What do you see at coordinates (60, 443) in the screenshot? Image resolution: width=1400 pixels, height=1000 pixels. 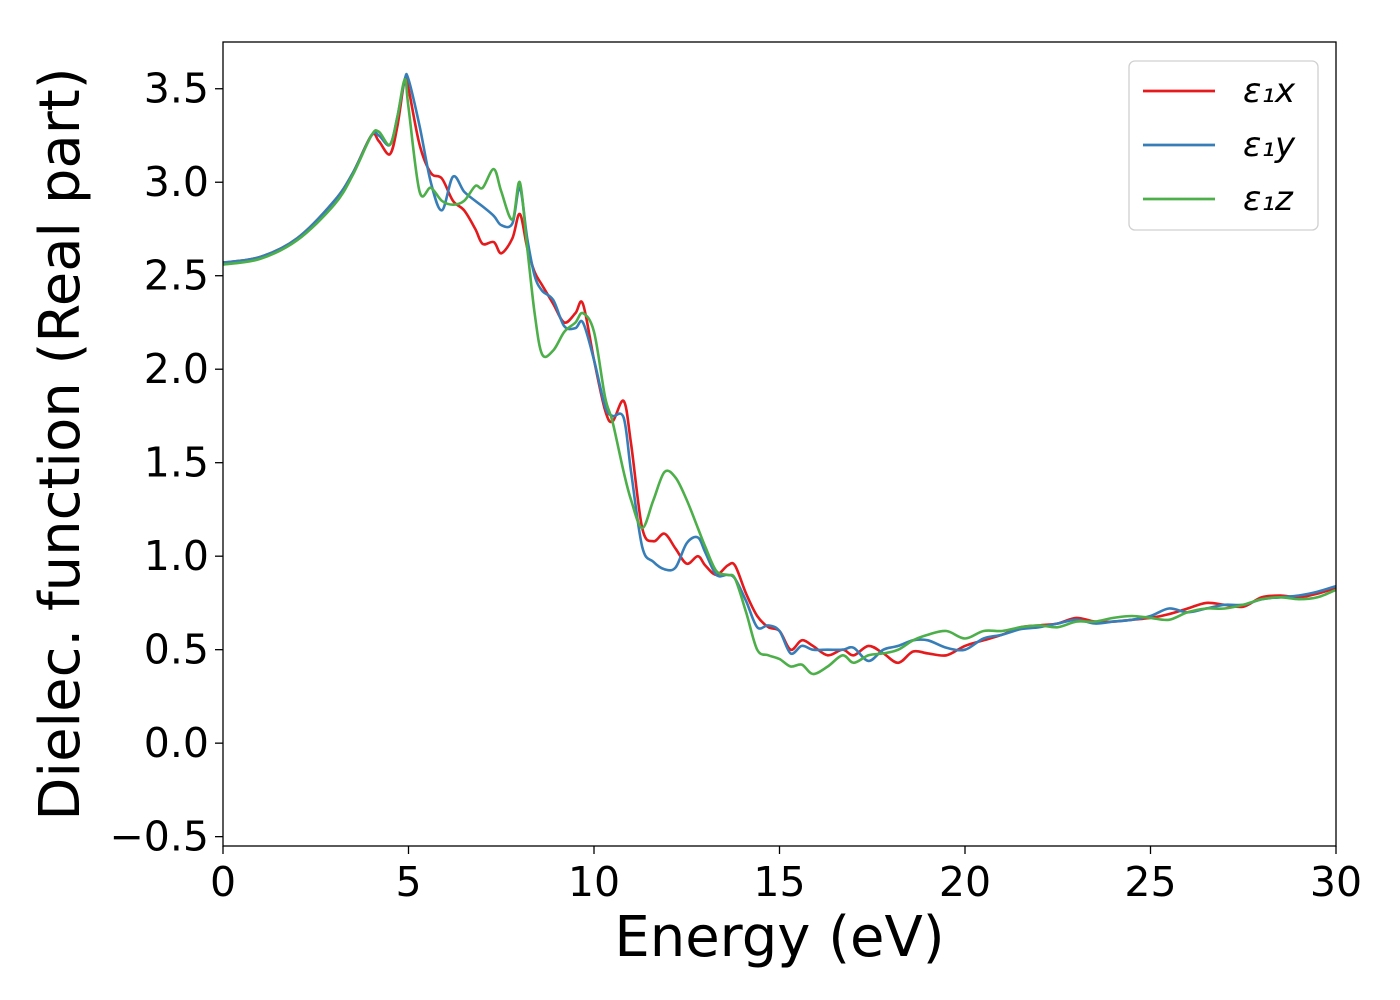 I see `y-axis-title: Dielec. function (Real part)` at bounding box center [60, 443].